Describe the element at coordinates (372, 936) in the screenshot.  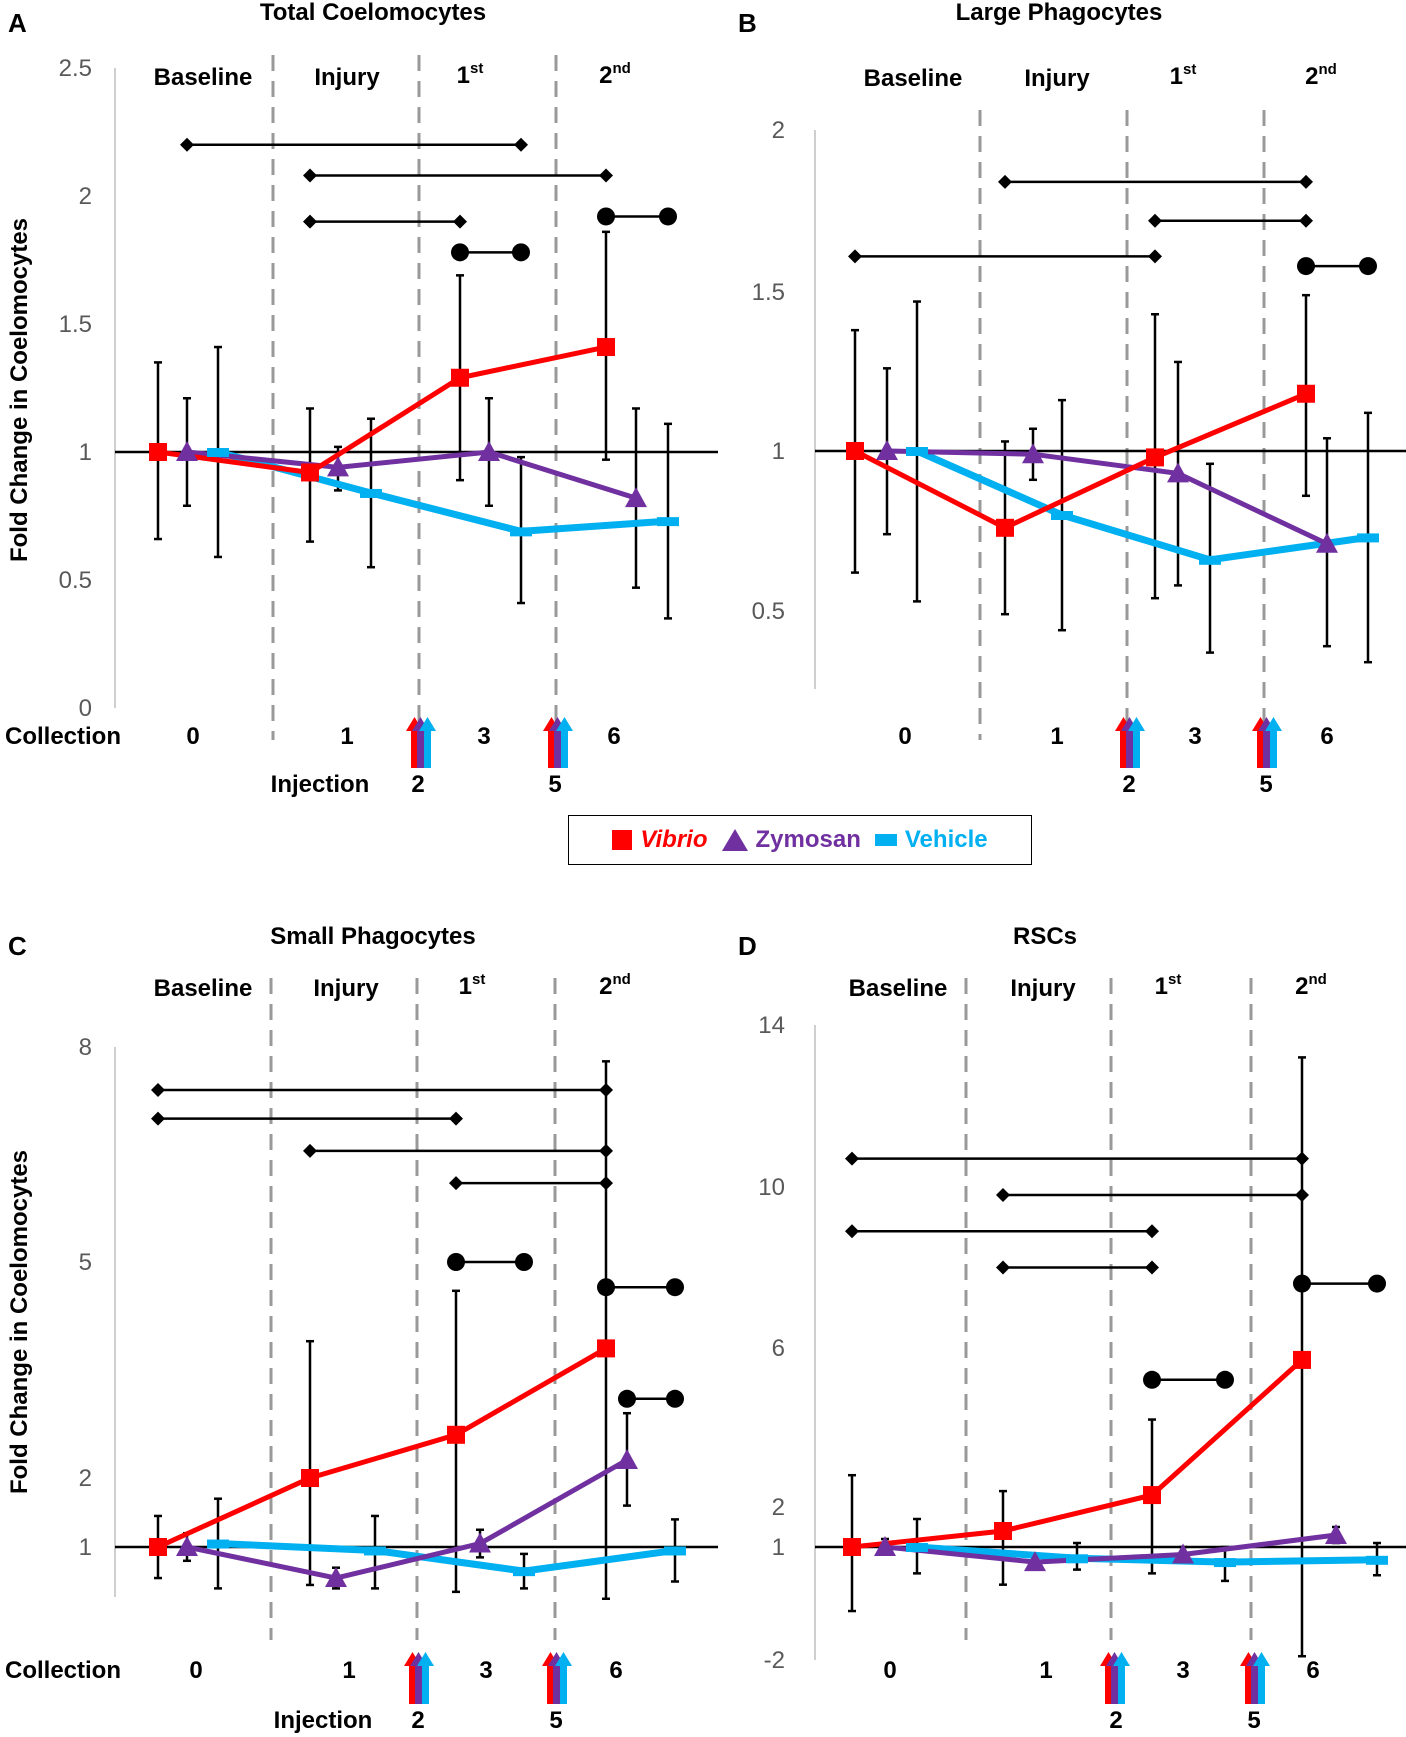
I see `chart-title-C: Small Phagocytes` at that location.